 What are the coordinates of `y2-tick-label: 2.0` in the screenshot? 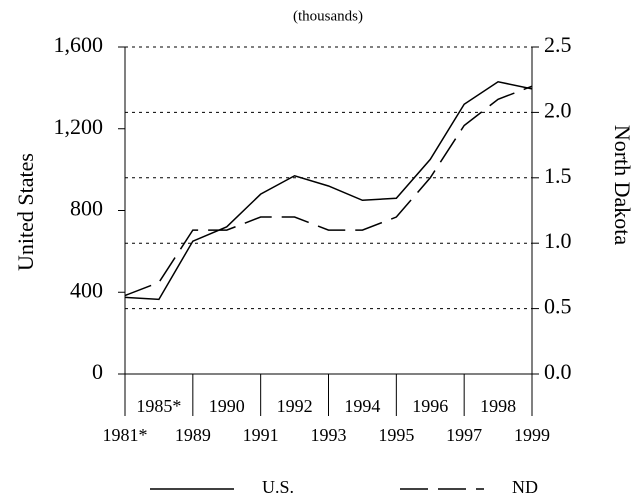 It's located at (558, 109).